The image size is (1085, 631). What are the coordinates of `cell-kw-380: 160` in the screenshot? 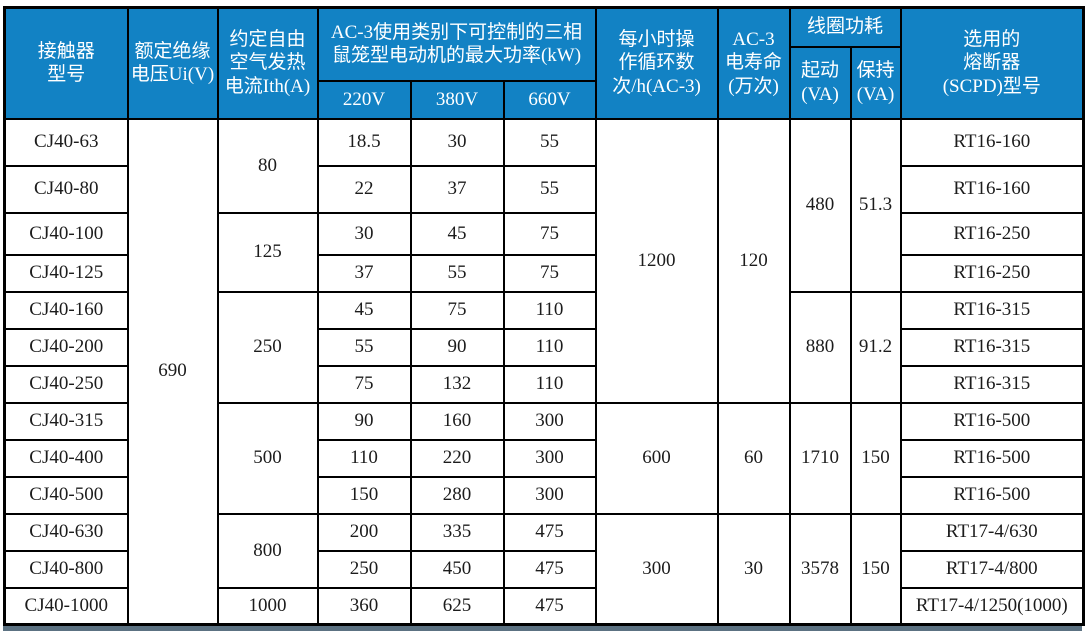 It's located at (457, 421).